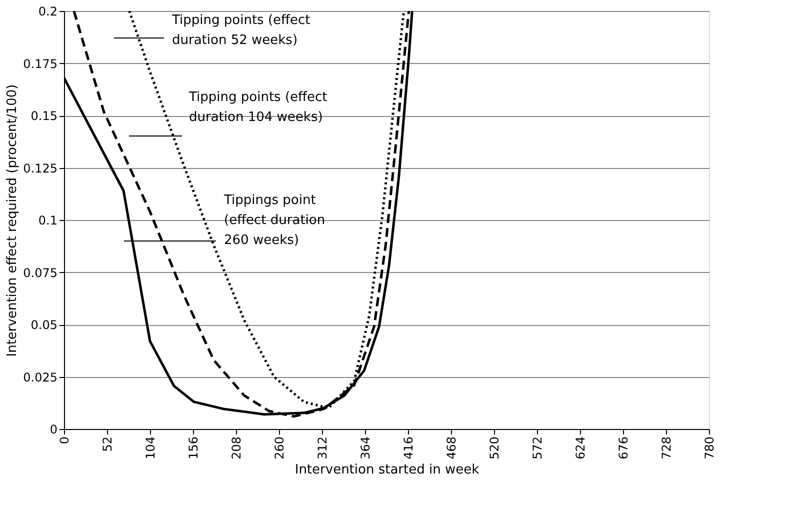 The image size is (793, 527). I want to click on x-tick-label: 104, so click(151, 448).